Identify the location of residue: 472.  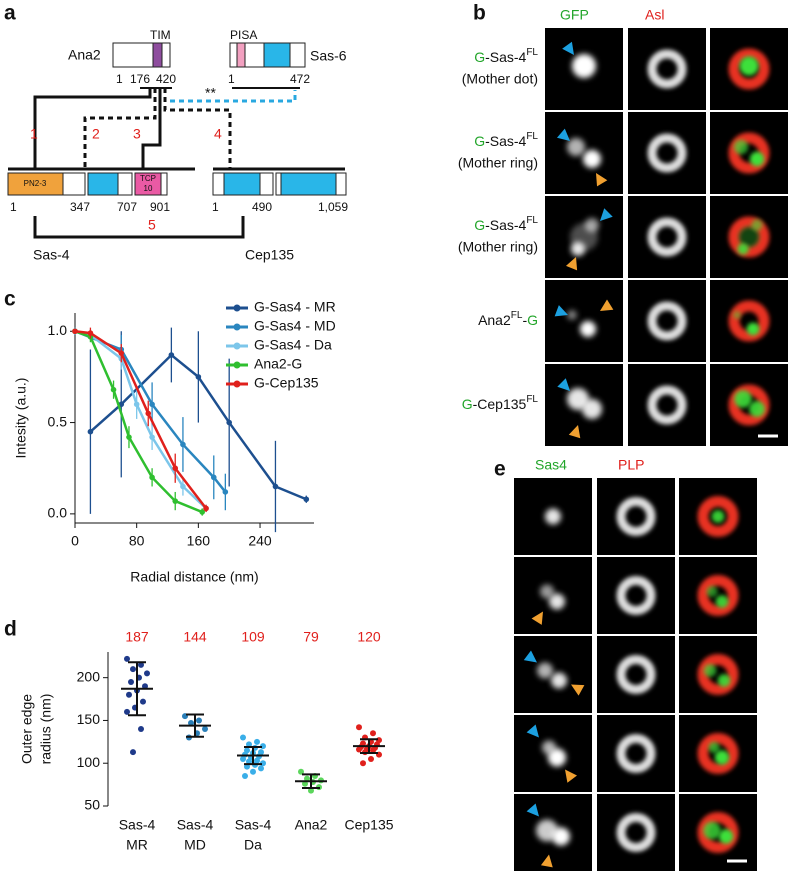
(300, 79).